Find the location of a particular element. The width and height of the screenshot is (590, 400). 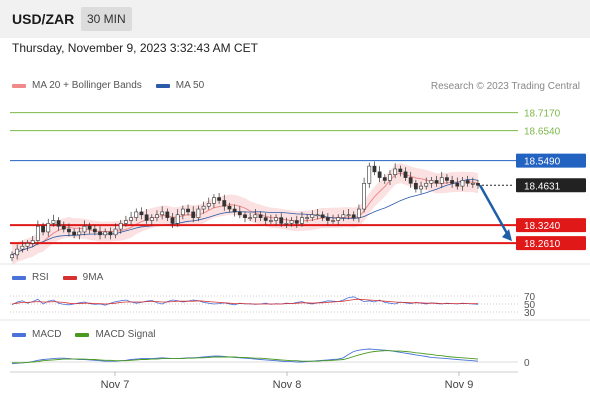

level-label-18.4631: 18.4631 is located at coordinates (542, 186).